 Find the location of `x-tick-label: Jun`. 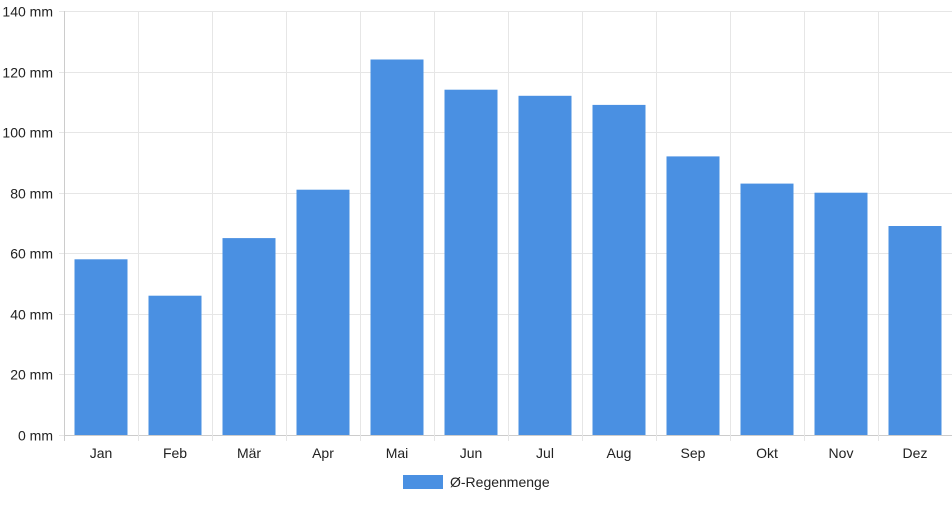

x-tick-label: Jun is located at coordinates (471, 453).